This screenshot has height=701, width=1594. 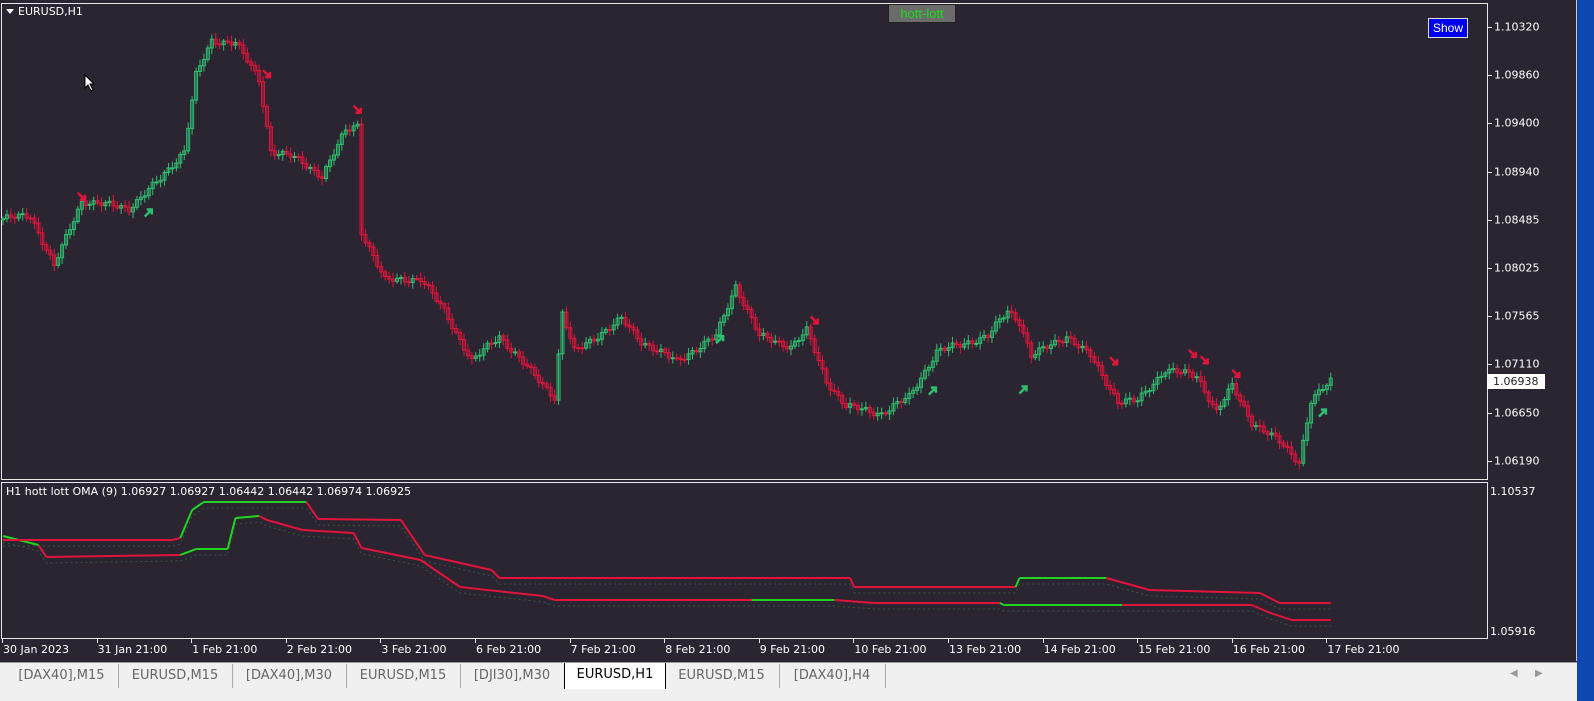 I want to click on price-label: 1.07110, so click(x=1517, y=364).